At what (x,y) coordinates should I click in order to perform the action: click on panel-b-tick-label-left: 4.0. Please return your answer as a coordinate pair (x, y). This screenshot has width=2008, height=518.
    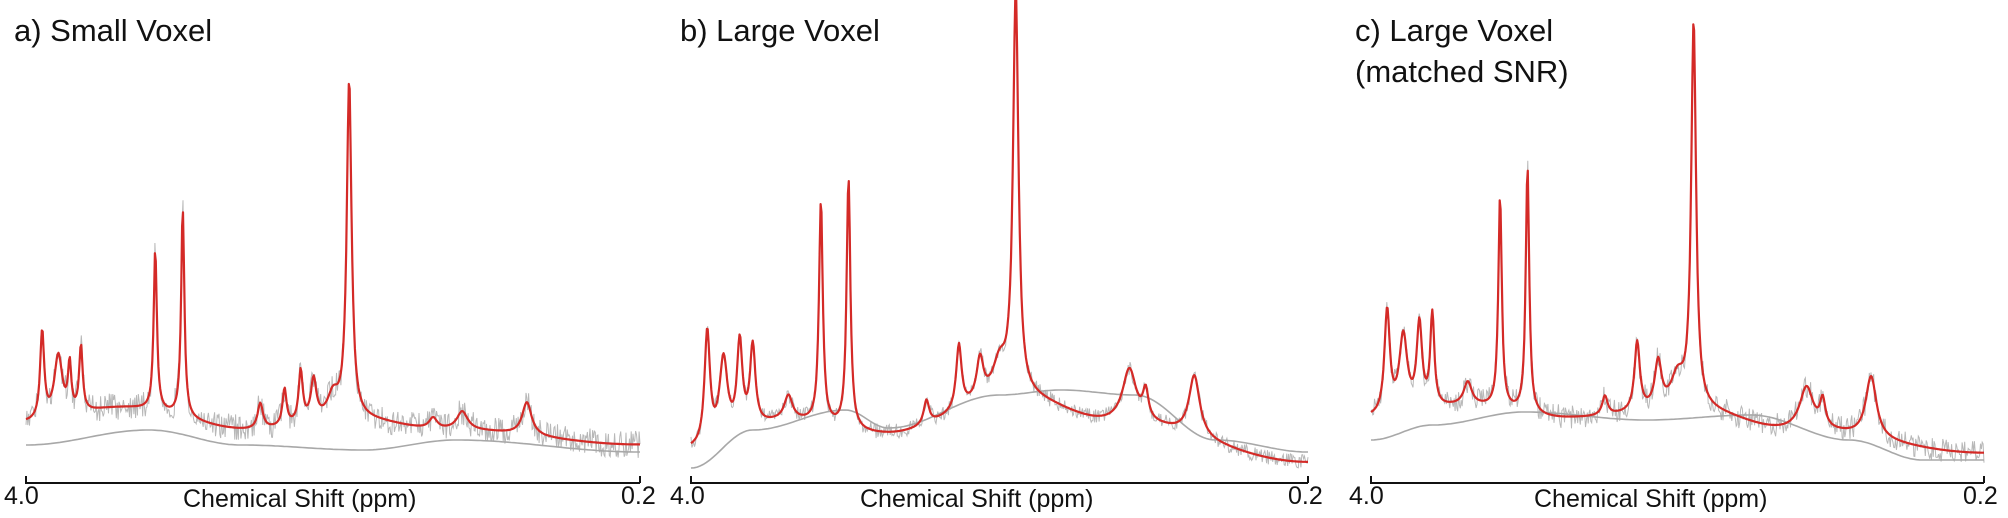
    Looking at the image, I should click on (687, 496).